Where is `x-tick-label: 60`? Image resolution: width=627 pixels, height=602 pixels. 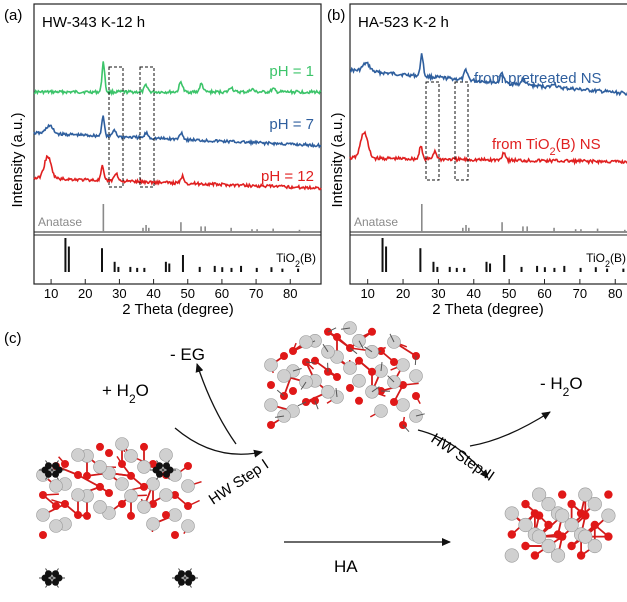 x-tick-label: 60 is located at coordinates (222, 293).